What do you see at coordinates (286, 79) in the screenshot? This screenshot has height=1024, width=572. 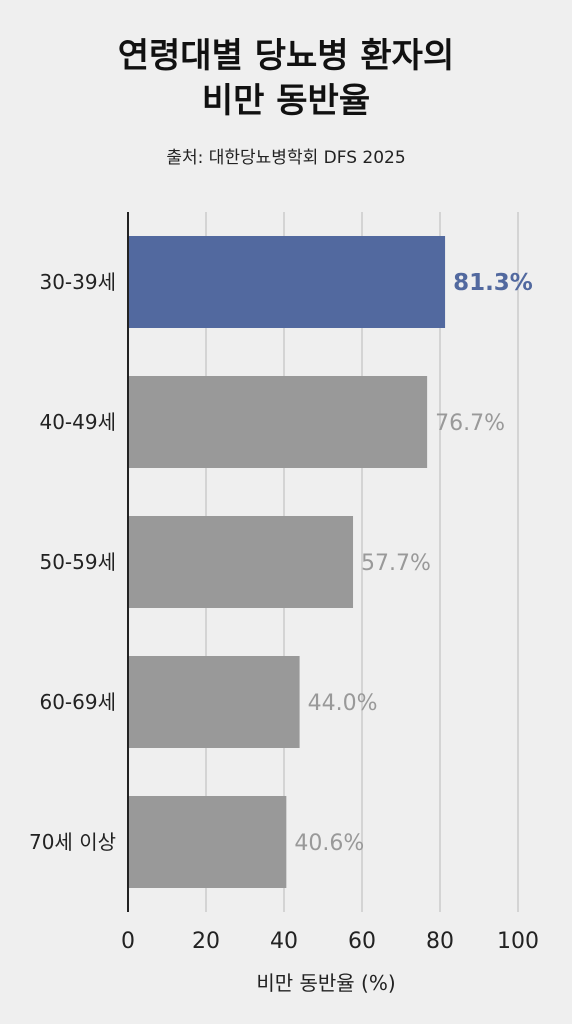 I see `chart-title: 연령대별 당뇨병 환자의 비만 동반율` at bounding box center [286, 79].